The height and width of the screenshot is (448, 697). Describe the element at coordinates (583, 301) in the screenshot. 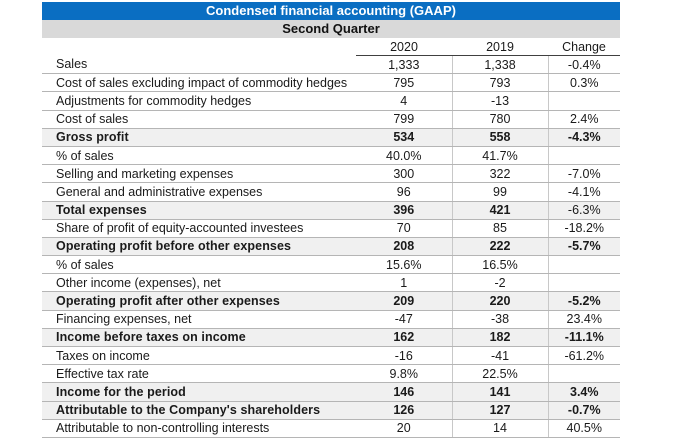

I see `value-change: -5.2%` at that location.